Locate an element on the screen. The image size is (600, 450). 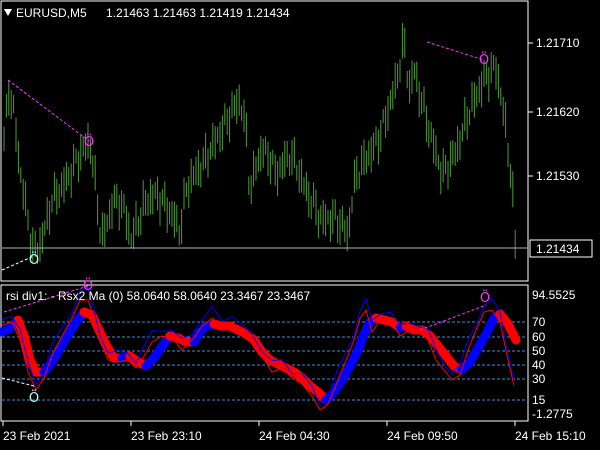
time-label: 23 Feb 23:10 is located at coordinates (166, 436).